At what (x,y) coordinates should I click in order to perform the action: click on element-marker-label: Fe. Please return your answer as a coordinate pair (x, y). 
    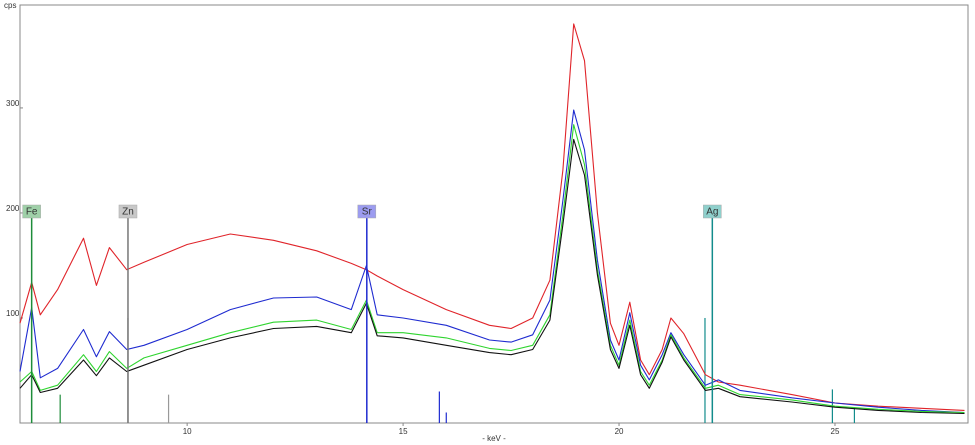
    Looking at the image, I should click on (32, 212).